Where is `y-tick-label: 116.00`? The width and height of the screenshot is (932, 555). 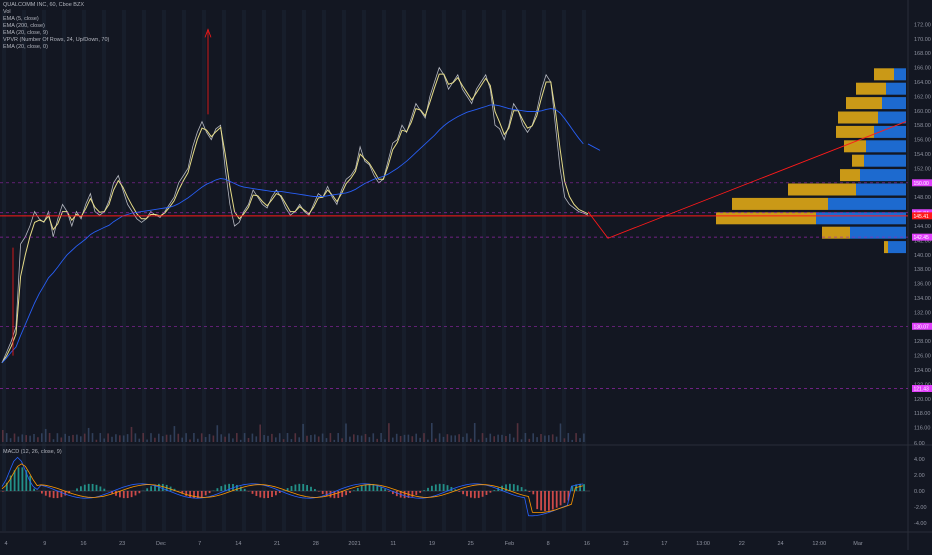 y-tick-label: 116.00 is located at coordinates (922, 429).